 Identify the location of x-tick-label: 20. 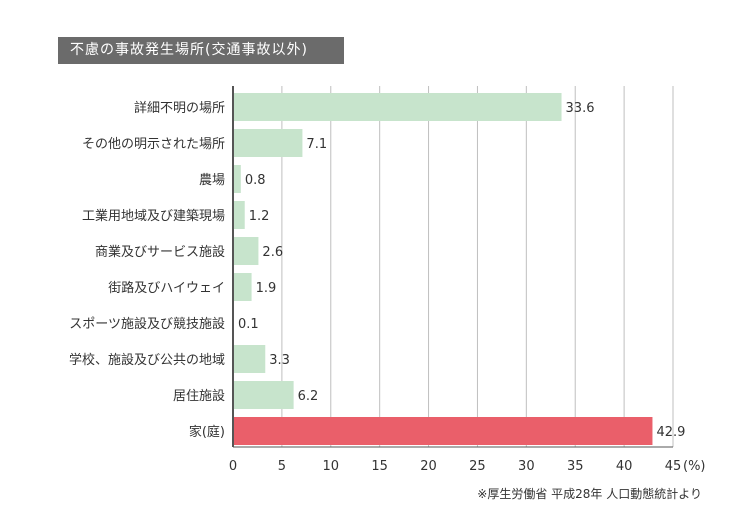
(428, 466).